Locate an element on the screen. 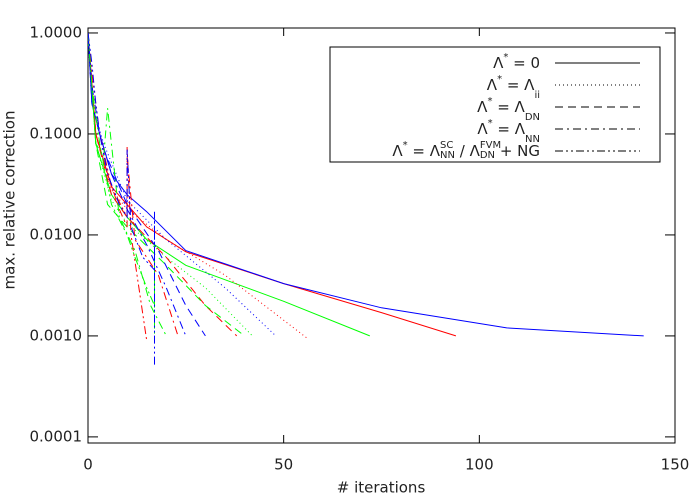 The image size is (700, 500). legend-label: Λ* = 0 is located at coordinates (516, 62).